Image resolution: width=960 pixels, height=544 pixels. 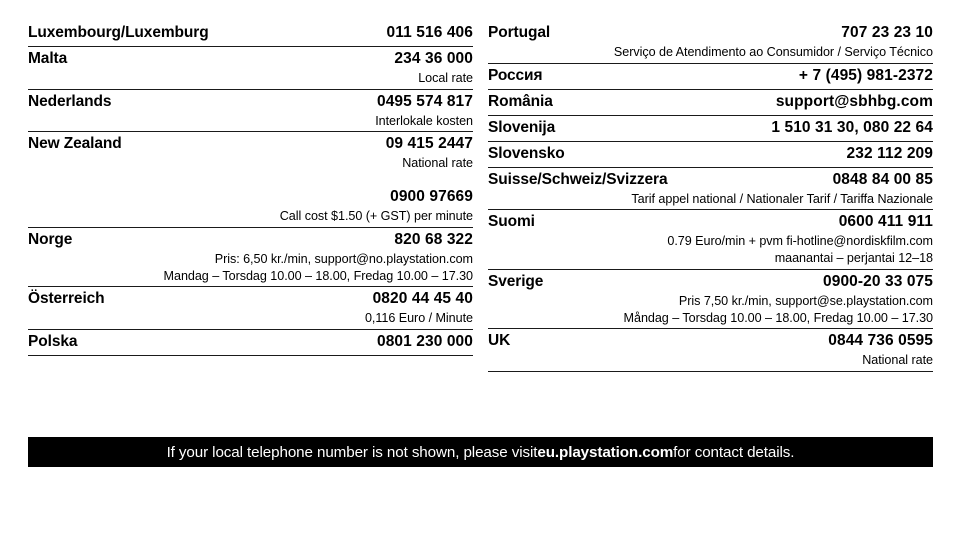 I want to click on country-row: Slovenija 1 510 31 30, 080 22 64, so click(x=710, y=127).